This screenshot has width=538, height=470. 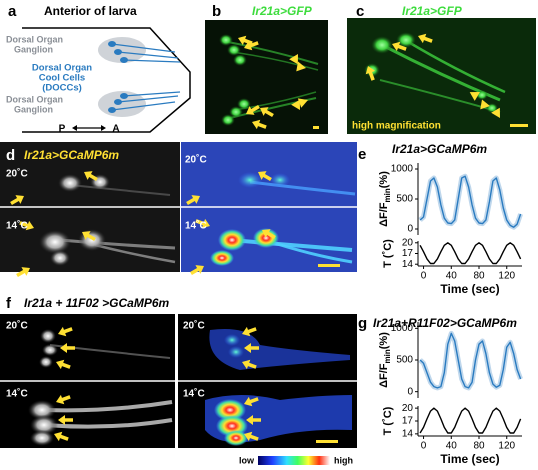 What do you see at coordinates (294, 460) in the screenshot?
I see `colorbar` at bounding box center [294, 460].